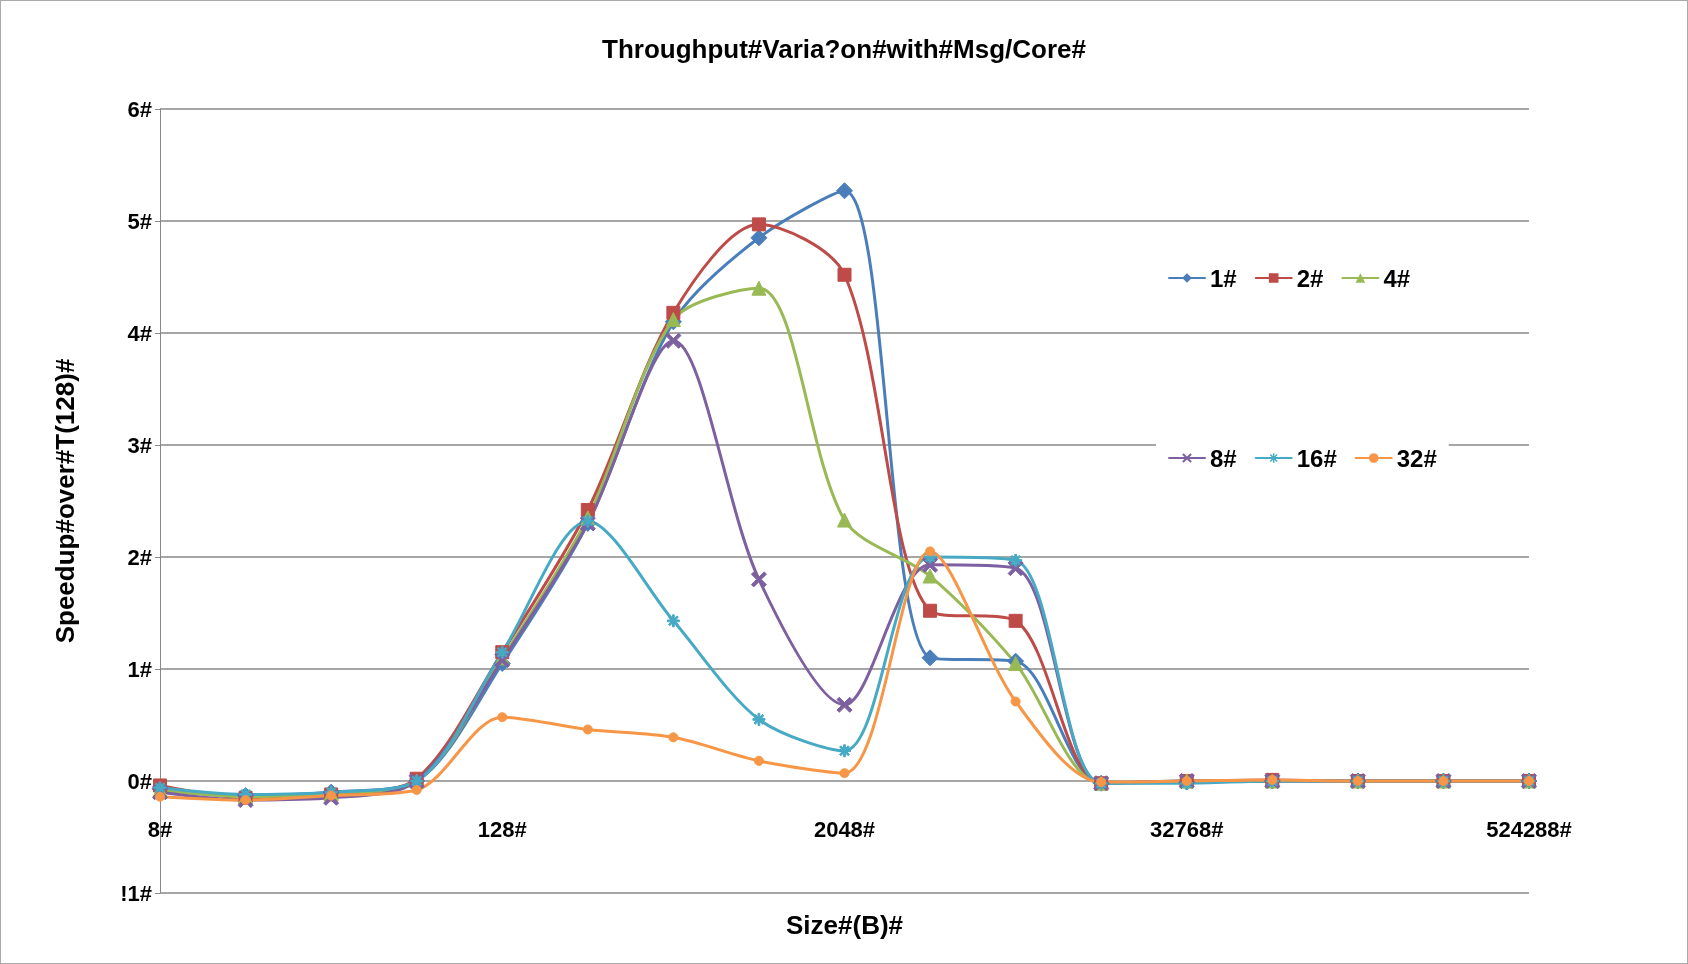 Image resolution: width=1688 pixels, height=964 pixels. Describe the element at coordinates (1416, 458) in the screenshot. I see `legend-label: 32#` at that location.